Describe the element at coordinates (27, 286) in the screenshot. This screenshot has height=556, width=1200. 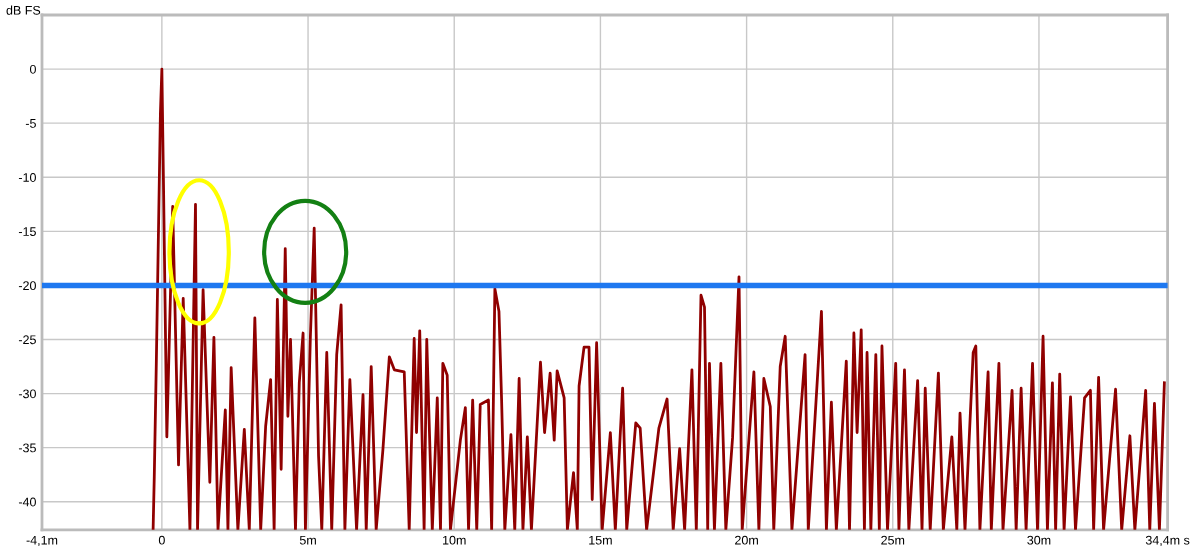
I see `y-tick-label: -20` at that location.